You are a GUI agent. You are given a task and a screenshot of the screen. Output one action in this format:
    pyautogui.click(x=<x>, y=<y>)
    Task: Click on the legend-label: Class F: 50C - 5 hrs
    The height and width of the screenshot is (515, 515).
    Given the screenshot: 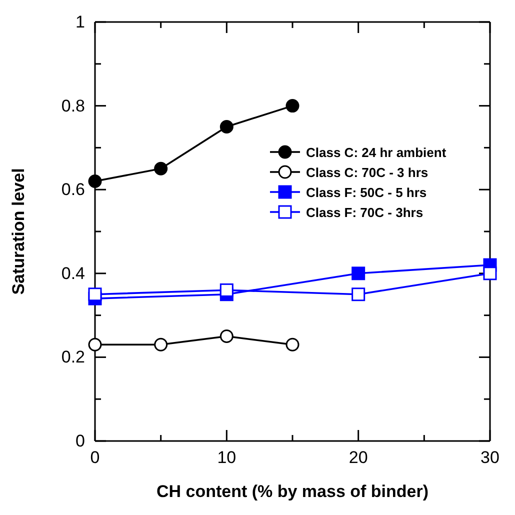 What is the action you would take?
    pyautogui.click(x=366, y=192)
    